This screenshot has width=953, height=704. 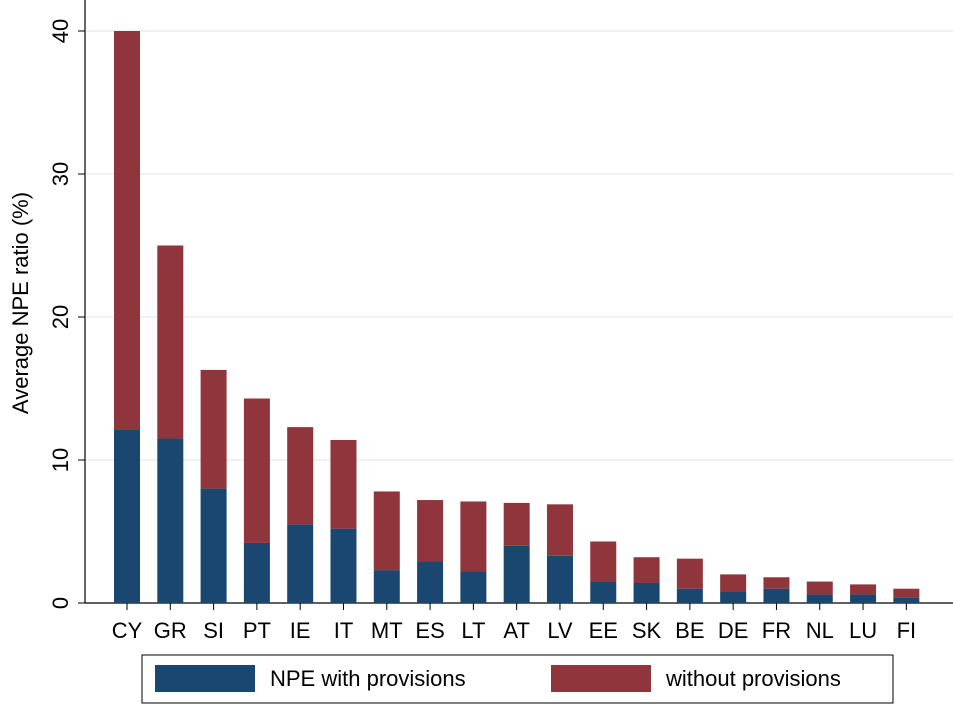 What do you see at coordinates (753, 678) in the screenshot?
I see `legend-label: without provisions` at bounding box center [753, 678].